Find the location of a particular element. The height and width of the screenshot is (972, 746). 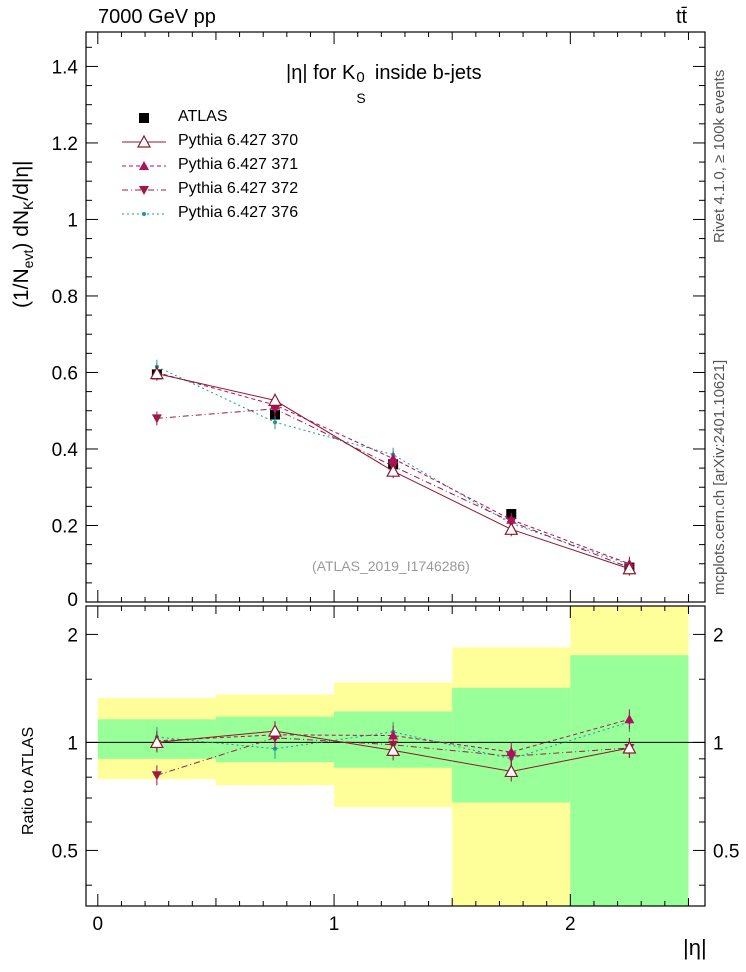

y-tick-label: 1.2 is located at coordinates (65, 144).